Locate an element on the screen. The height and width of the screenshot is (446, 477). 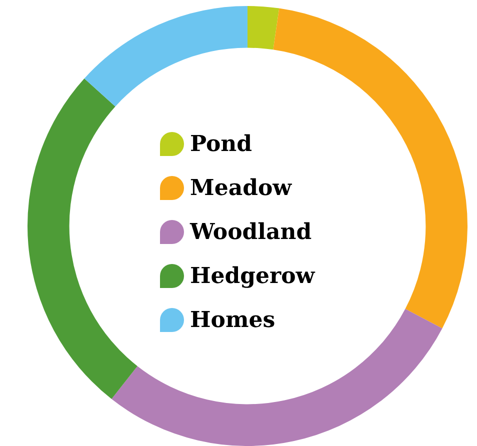
legend-label: Pond is located at coordinates (221, 144).